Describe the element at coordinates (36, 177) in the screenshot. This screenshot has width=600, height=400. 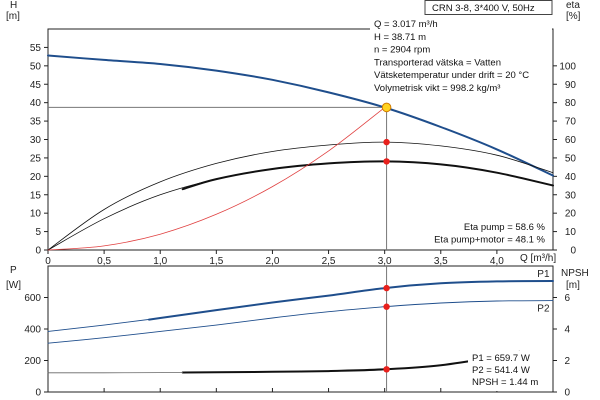
I see `top-y-tick-label: 20` at that location.